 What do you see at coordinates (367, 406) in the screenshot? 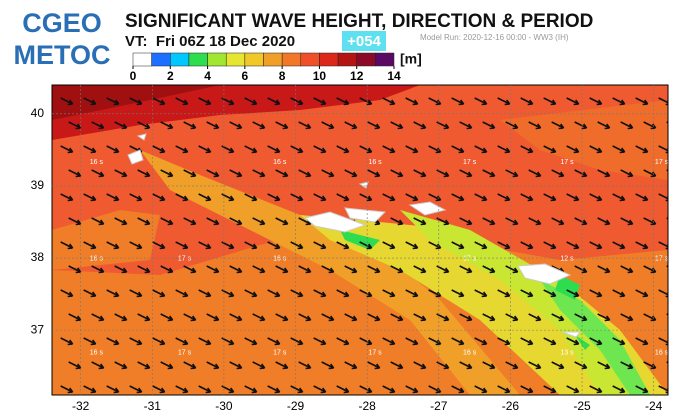
I see `x-tick-label: -28` at bounding box center [367, 406].